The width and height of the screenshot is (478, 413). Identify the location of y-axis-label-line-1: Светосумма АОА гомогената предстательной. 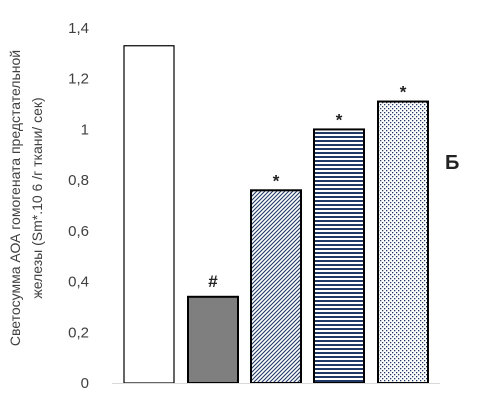
(15, 198).